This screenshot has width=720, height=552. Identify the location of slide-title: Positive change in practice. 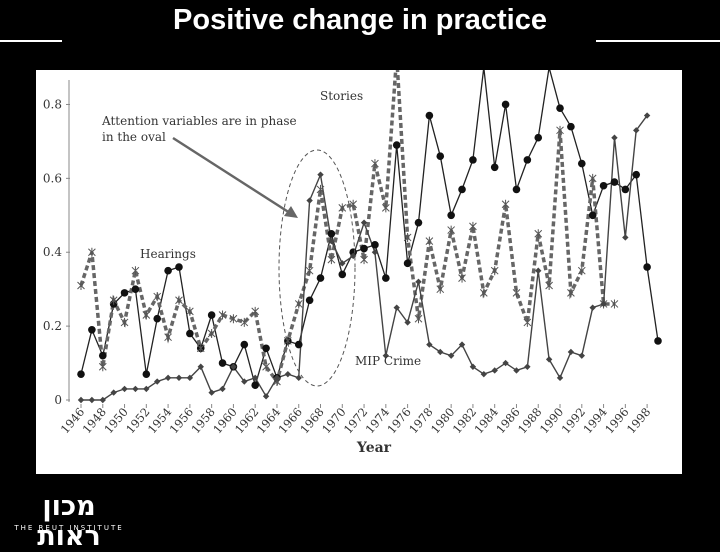
(360, 20).